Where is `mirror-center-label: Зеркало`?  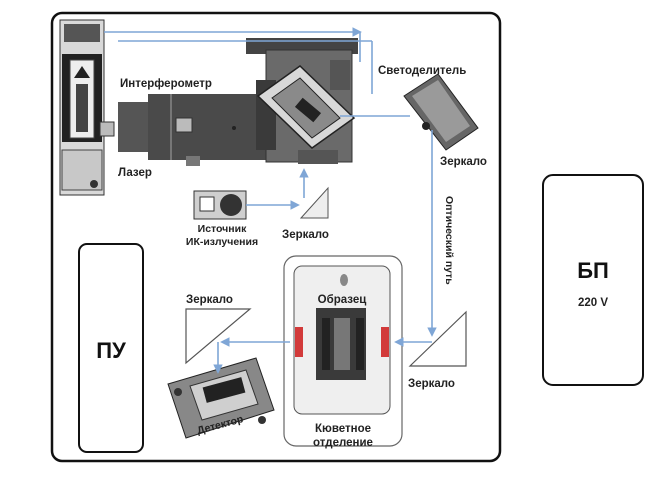
mirror-center-label: Зеркало is located at coordinates (305, 235).